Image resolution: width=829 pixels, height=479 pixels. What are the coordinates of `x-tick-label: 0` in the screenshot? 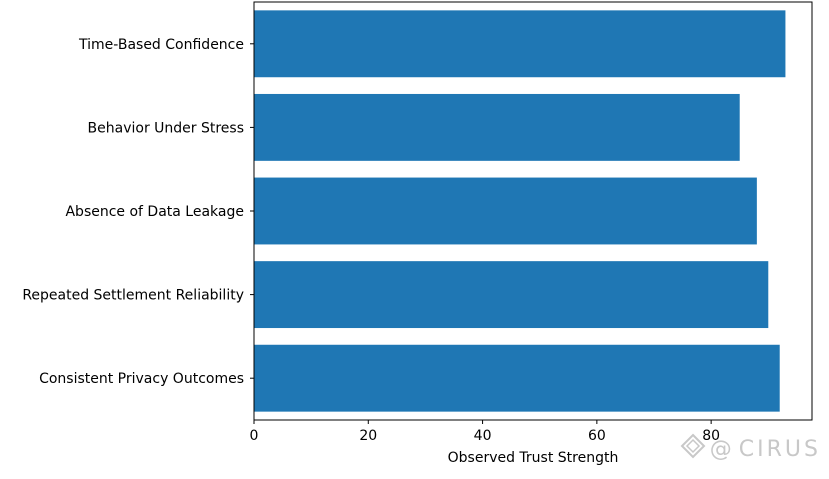 It's located at (254, 436).